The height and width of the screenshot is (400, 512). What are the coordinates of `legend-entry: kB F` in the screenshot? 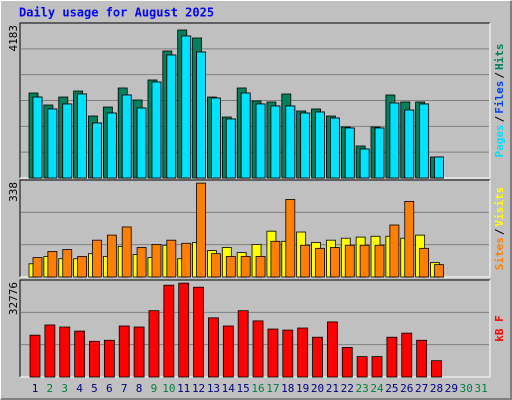 It's located at (499, 328).